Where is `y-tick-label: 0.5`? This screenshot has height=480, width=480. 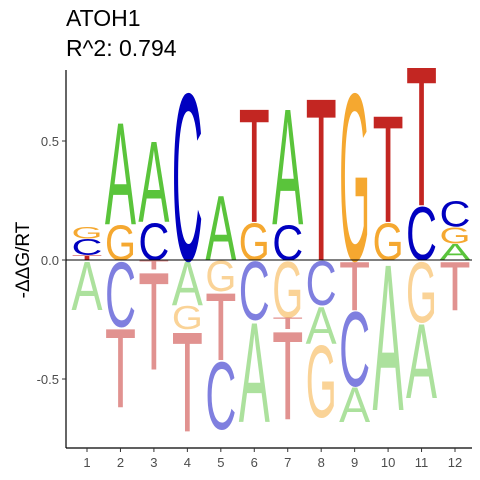
y-tick-label: 0.5 is located at coordinates (50, 141).